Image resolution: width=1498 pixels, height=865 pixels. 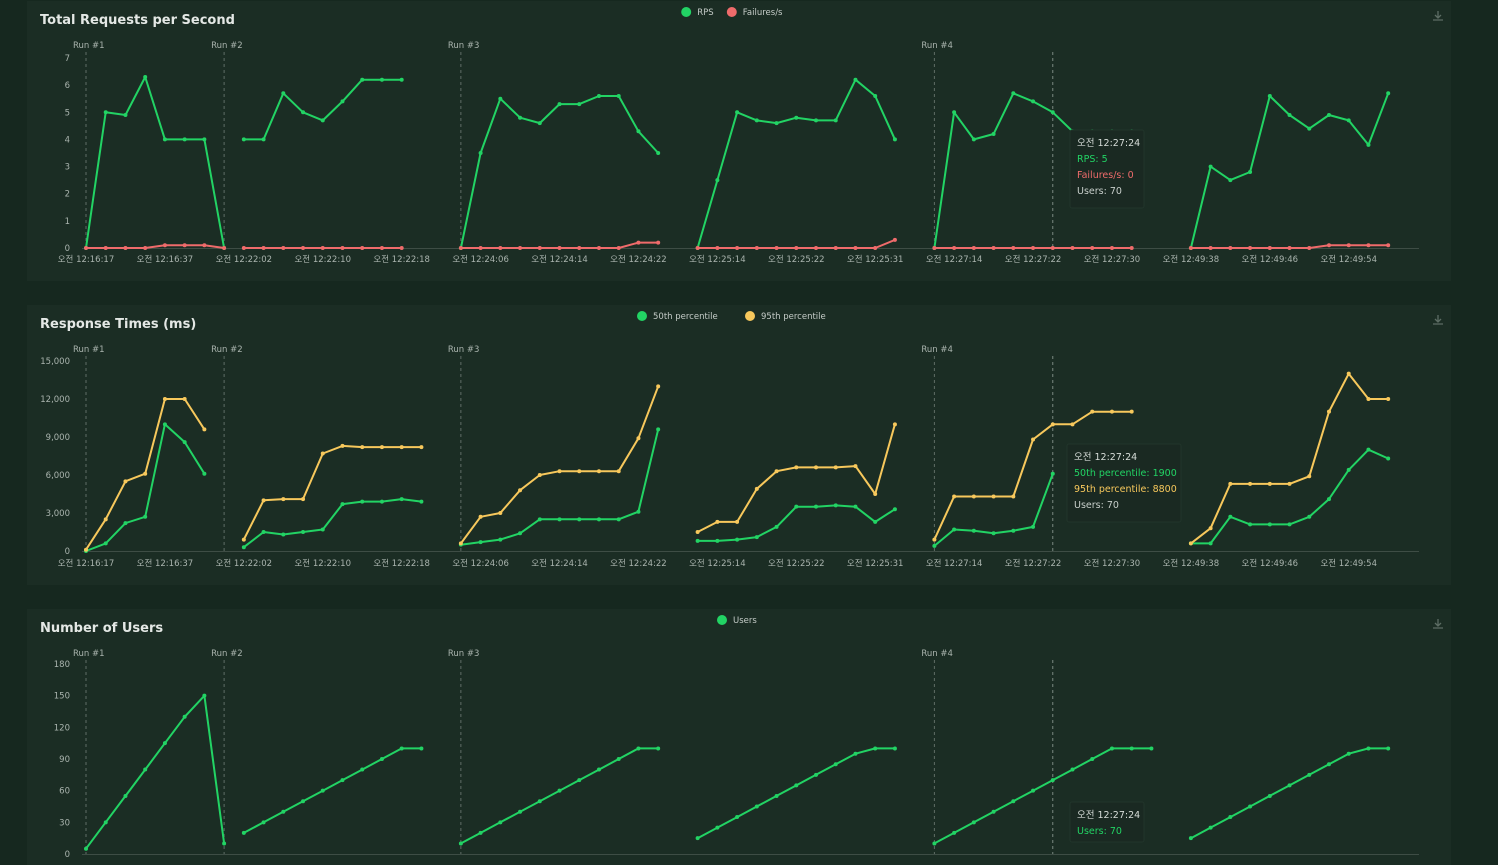 What do you see at coordinates (1125, 473) in the screenshot?
I see `tooltip-line: 50th percentile: 1900` at bounding box center [1125, 473].